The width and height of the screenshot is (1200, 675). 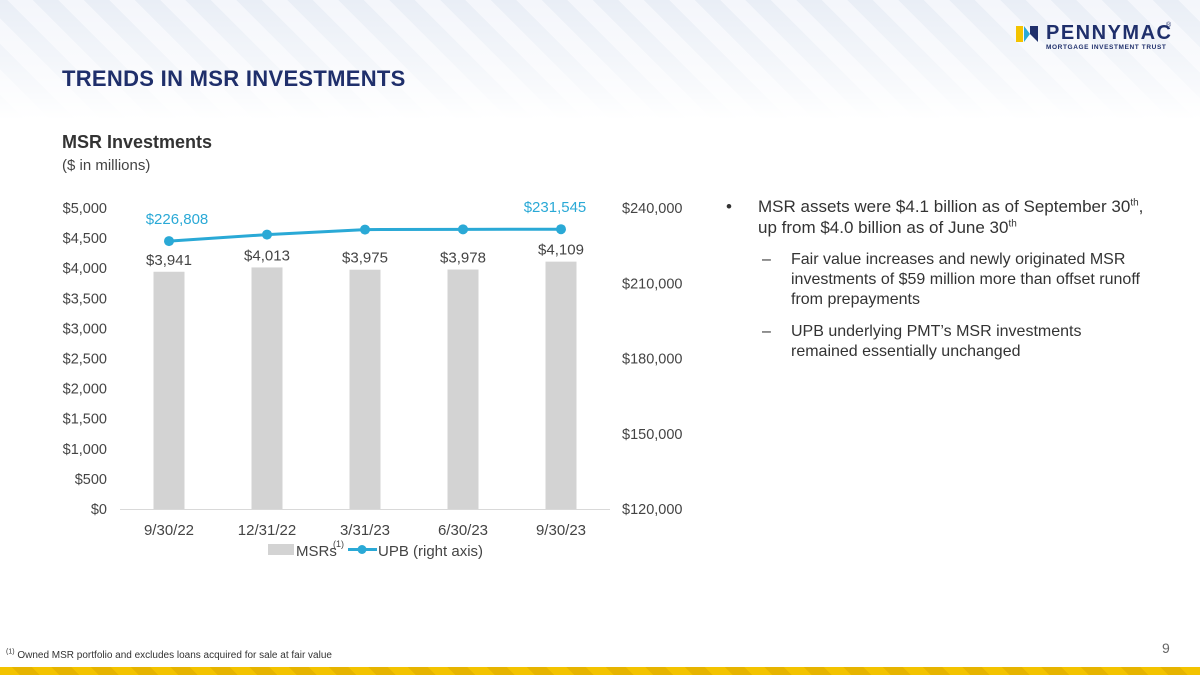 What do you see at coordinates (267, 530) in the screenshot?
I see `x-axis-tick-label: 12/31/22` at bounding box center [267, 530].